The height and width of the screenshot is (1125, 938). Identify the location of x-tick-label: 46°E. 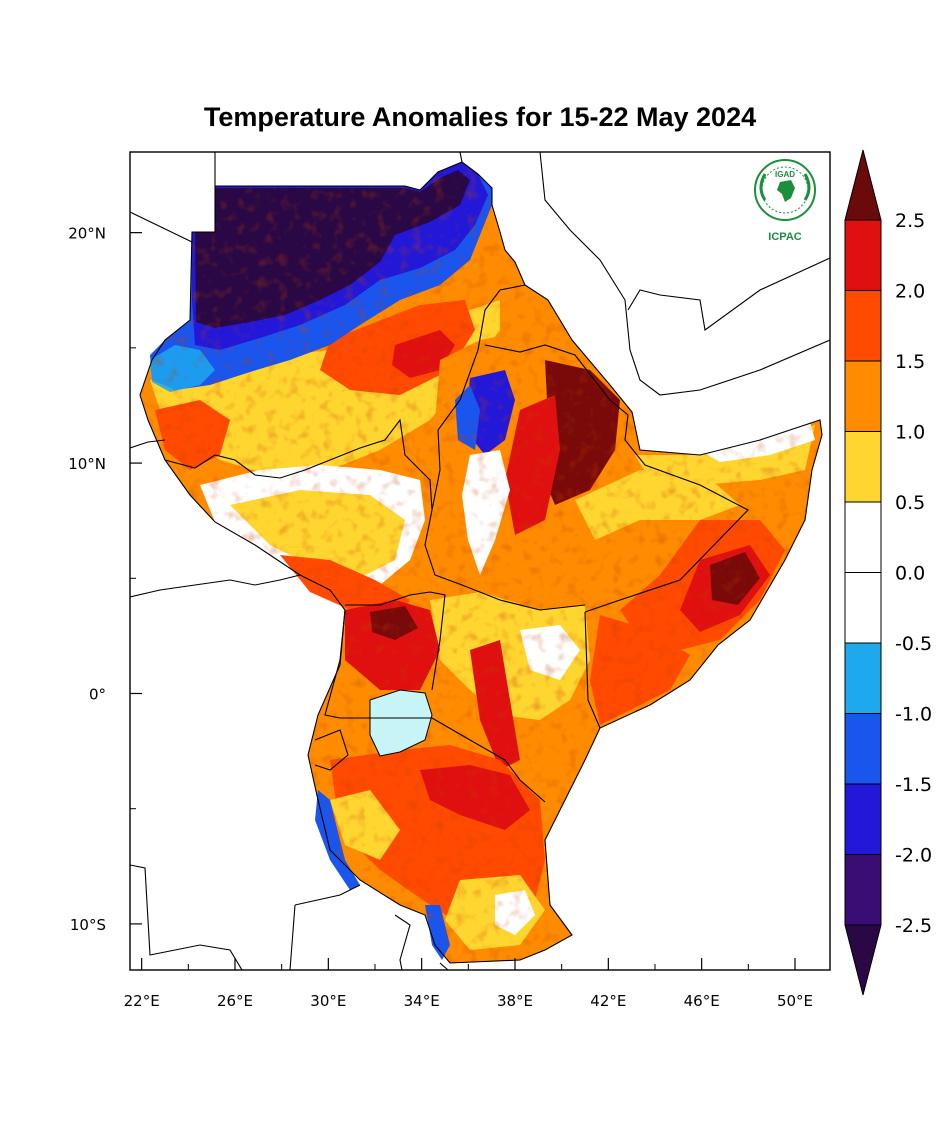
(702, 1001).